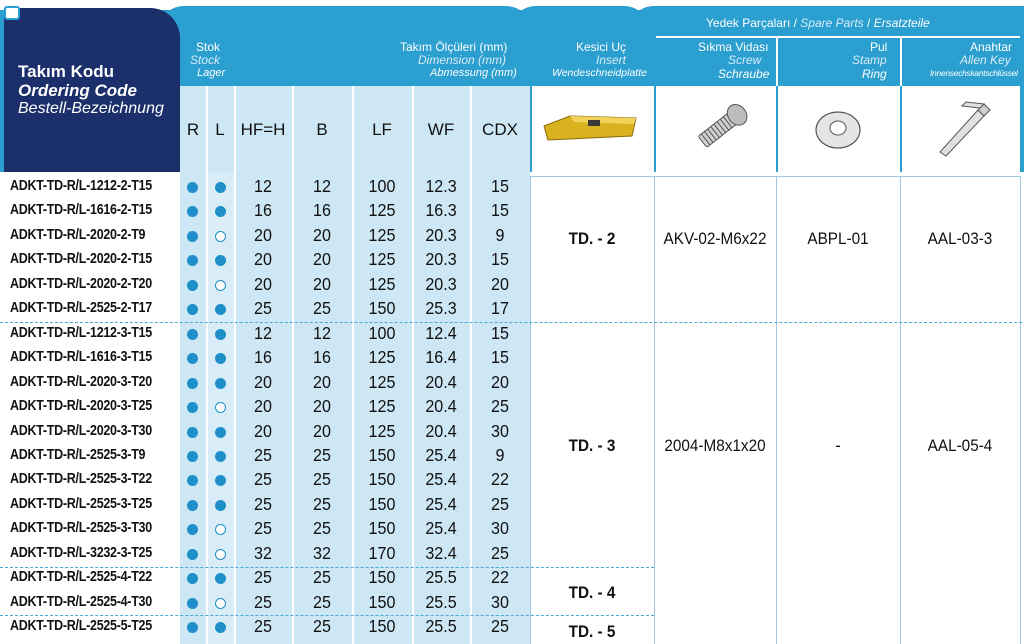  What do you see at coordinates (81, 406) in the screenshot?
I see `ordering-code: ADKT-TD-R/L-2020-3-T25` at bounding box center [81, 406].